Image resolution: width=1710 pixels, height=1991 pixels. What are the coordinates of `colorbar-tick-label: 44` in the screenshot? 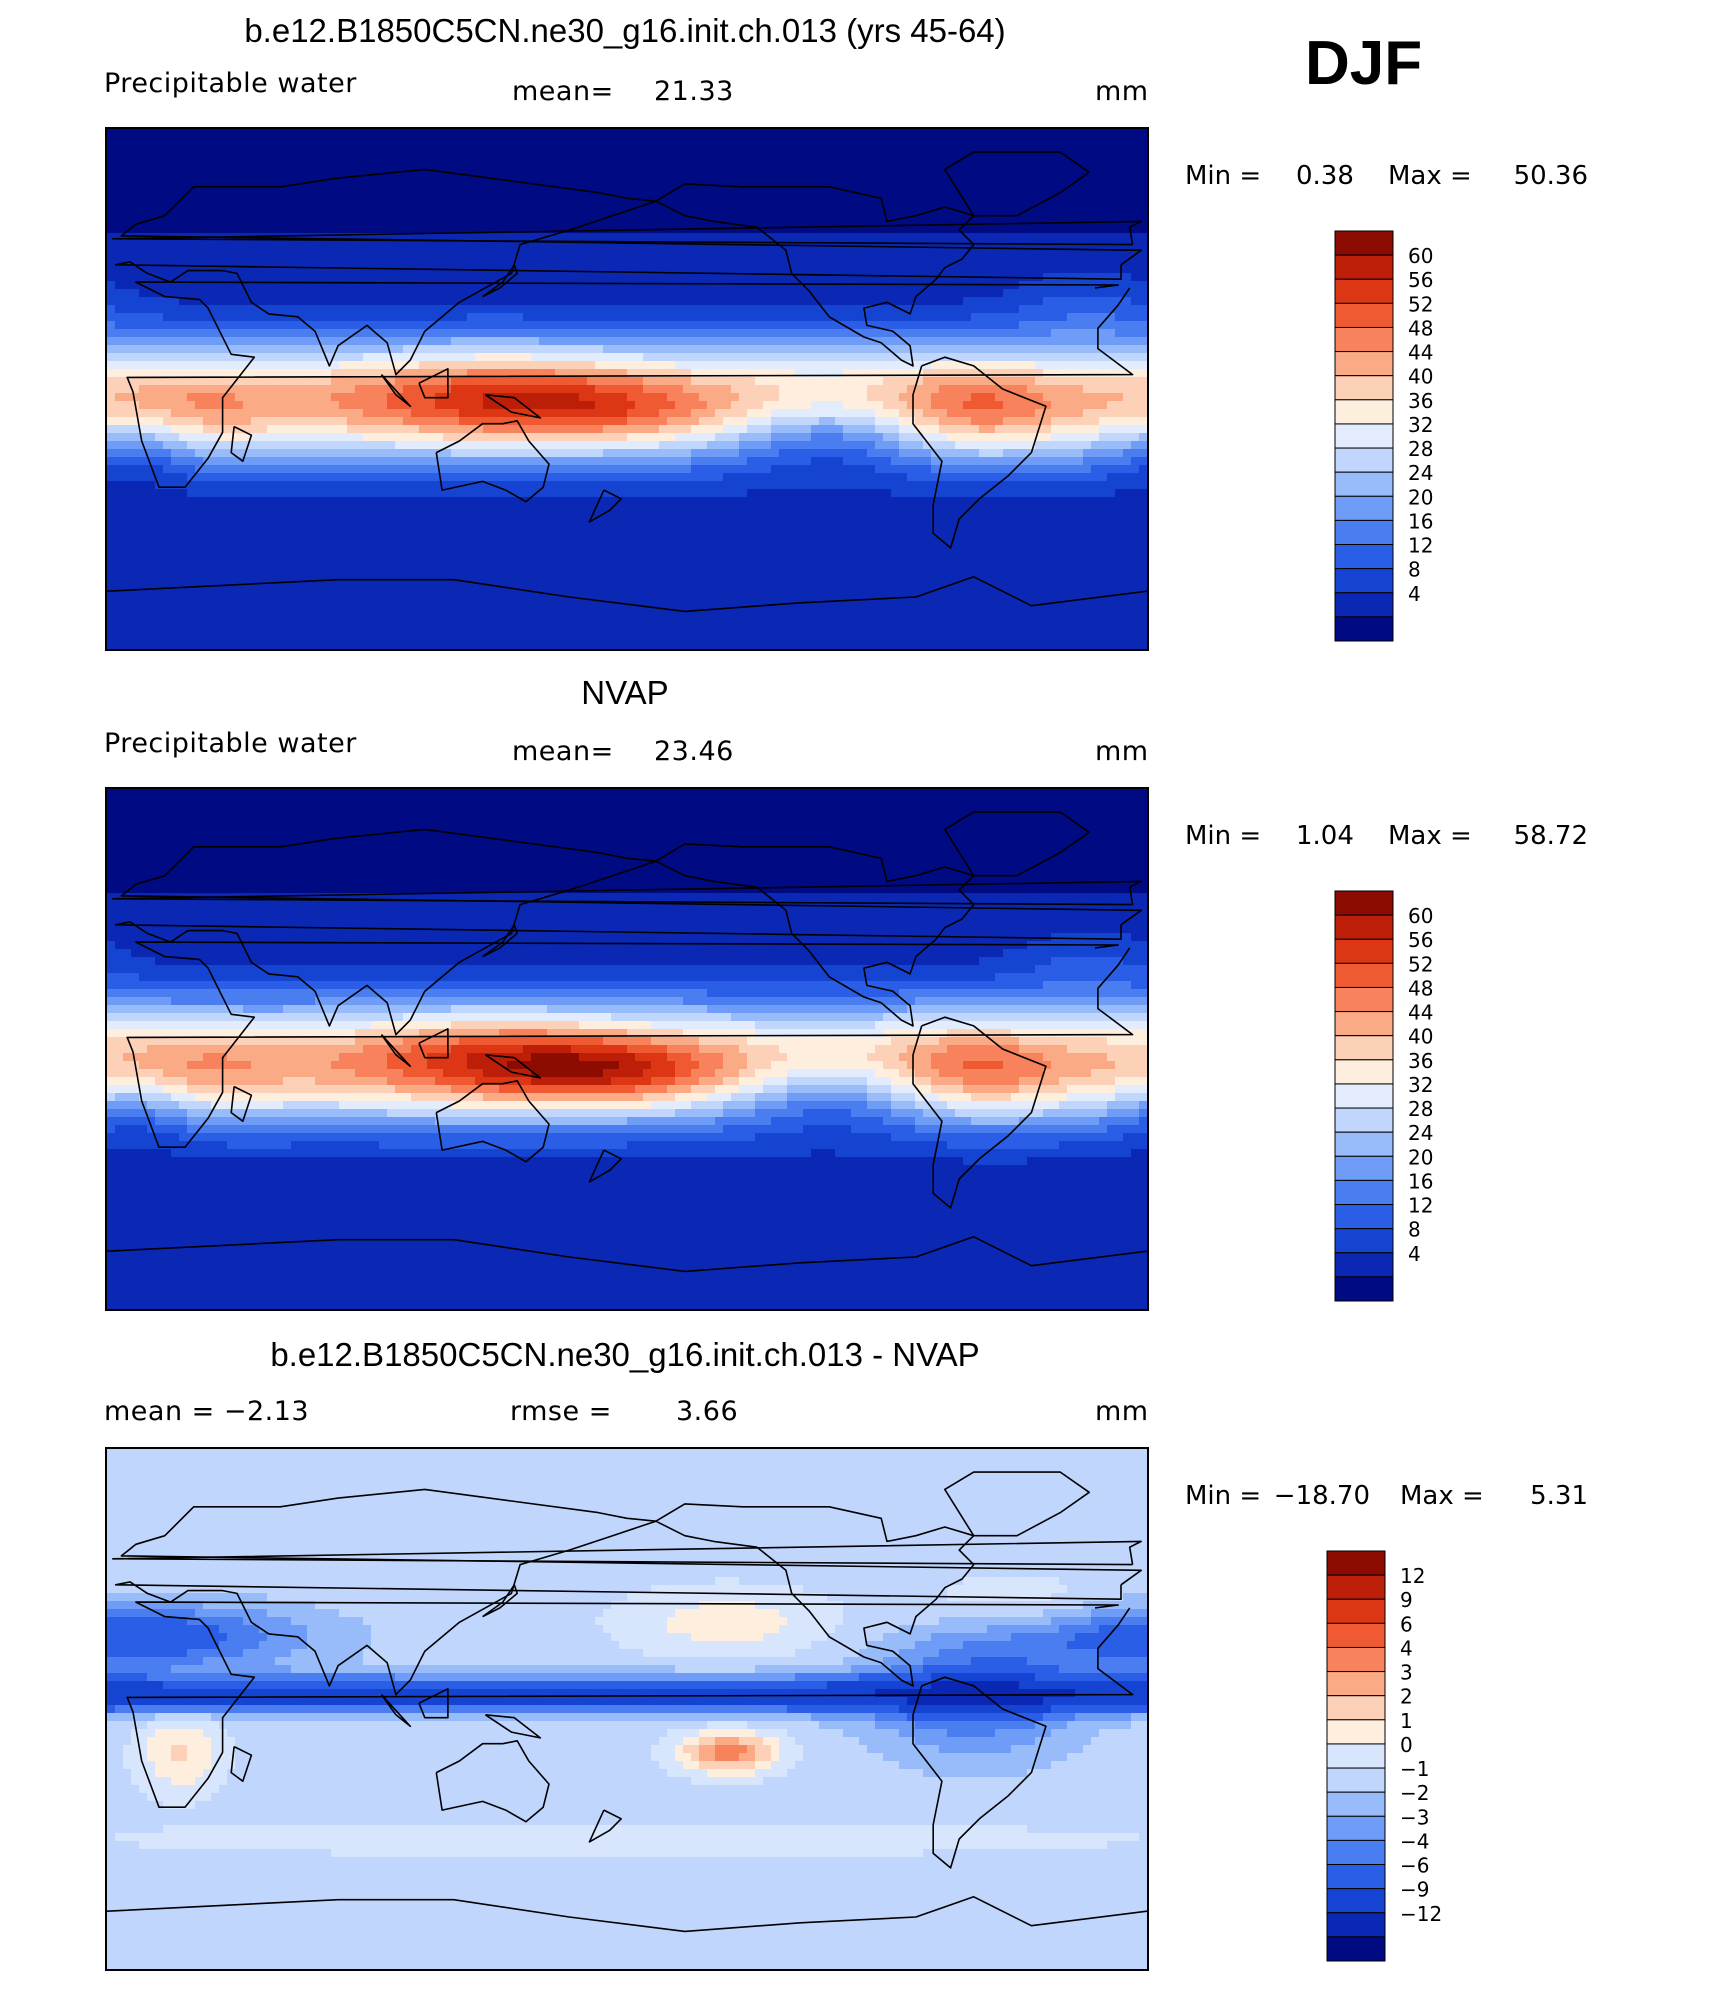 It's located at (1420, 353).